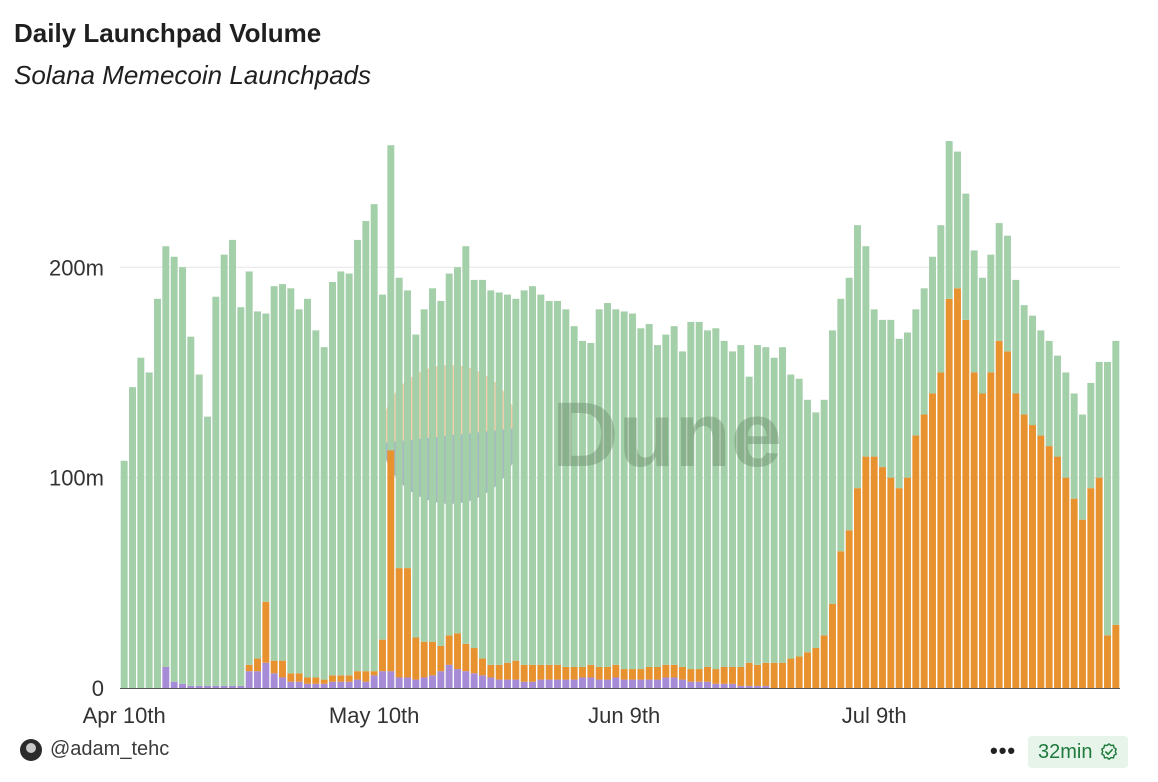 This screenshot has width=1158, height=782. Describe the element at coordinates (1109, 752) in the screenshot. I see `verified-check-icon` at that location.